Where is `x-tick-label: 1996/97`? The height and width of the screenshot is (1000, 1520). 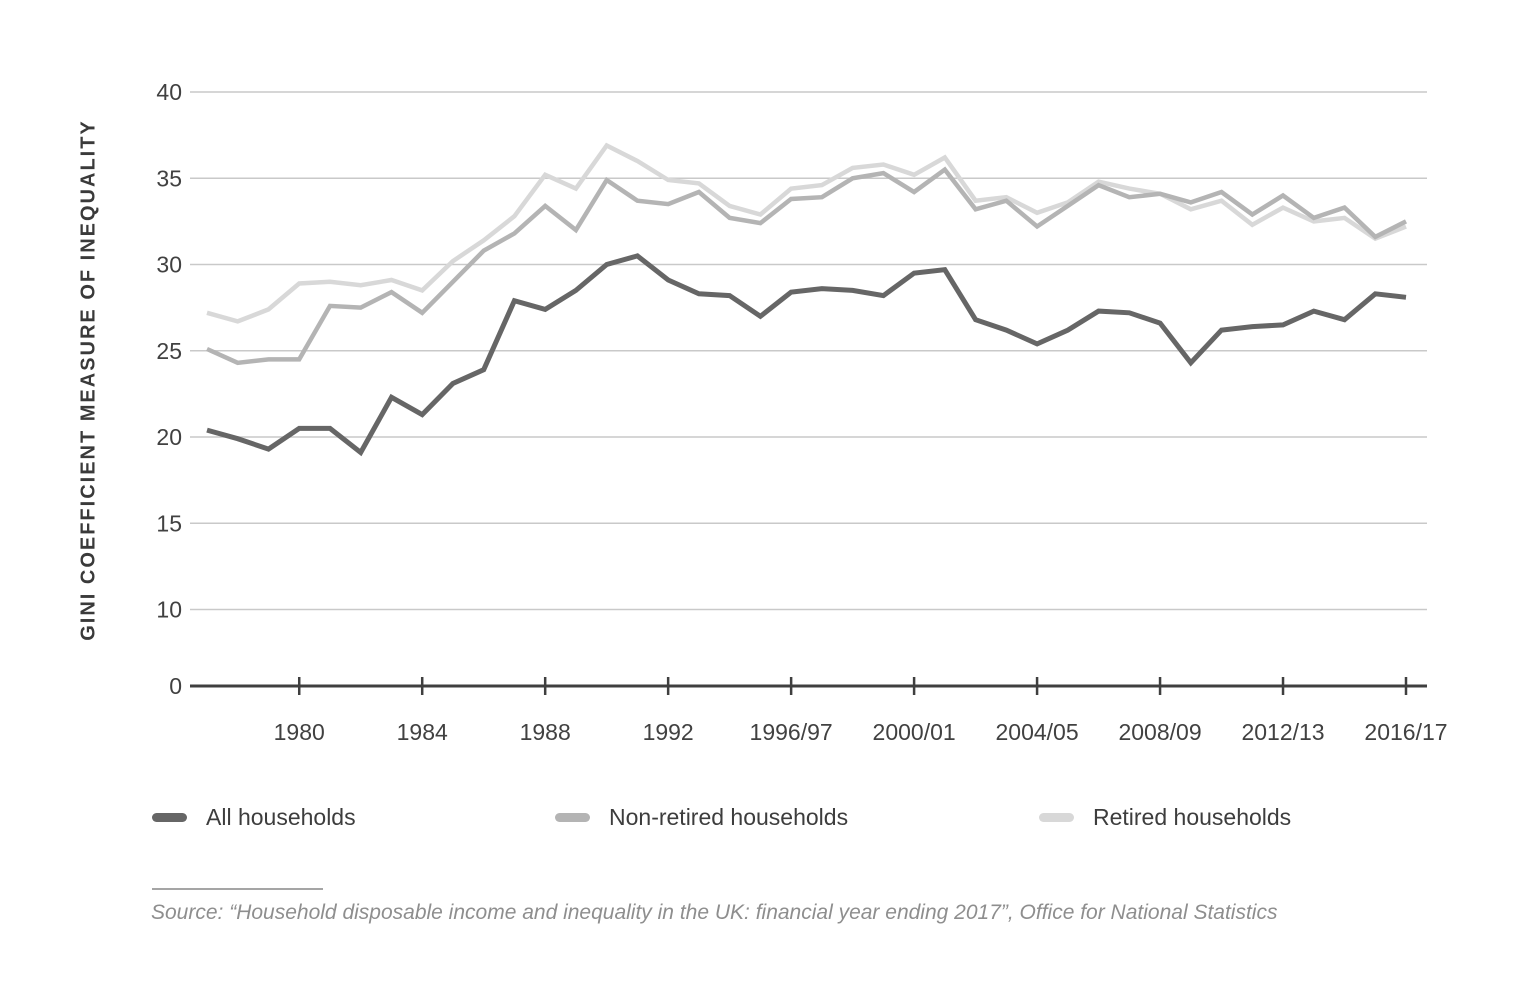 x-tick-label: 1996/97 is located at coordinates (791, 732).